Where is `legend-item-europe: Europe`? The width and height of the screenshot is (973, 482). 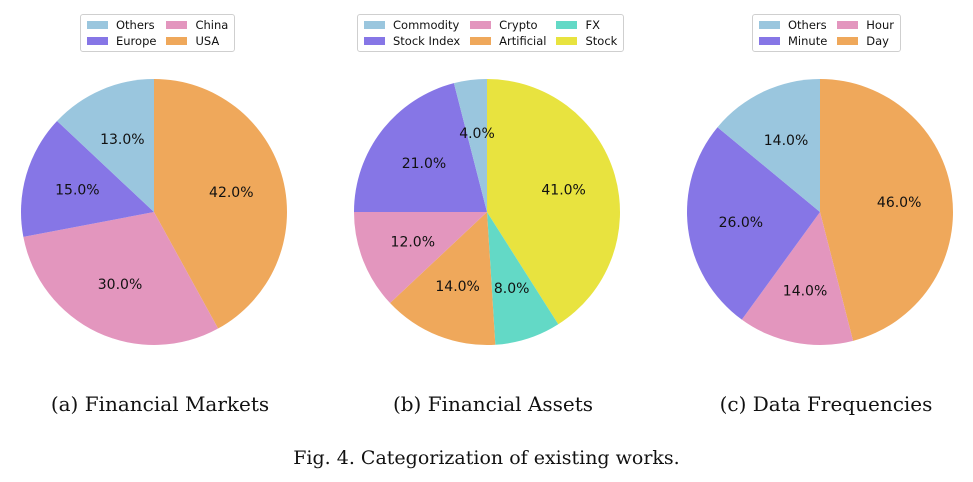 legend-item-europe: Europe is located at coordinates (121, 41).